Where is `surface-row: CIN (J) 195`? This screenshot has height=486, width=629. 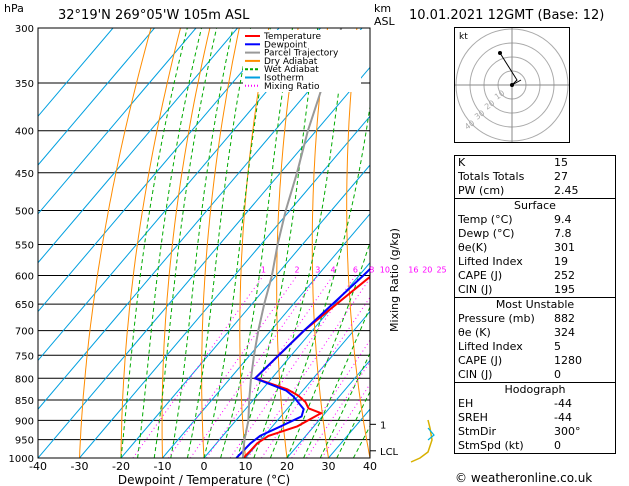 surface-row: CIN (J) 195 is located at coordinates (535, 290).